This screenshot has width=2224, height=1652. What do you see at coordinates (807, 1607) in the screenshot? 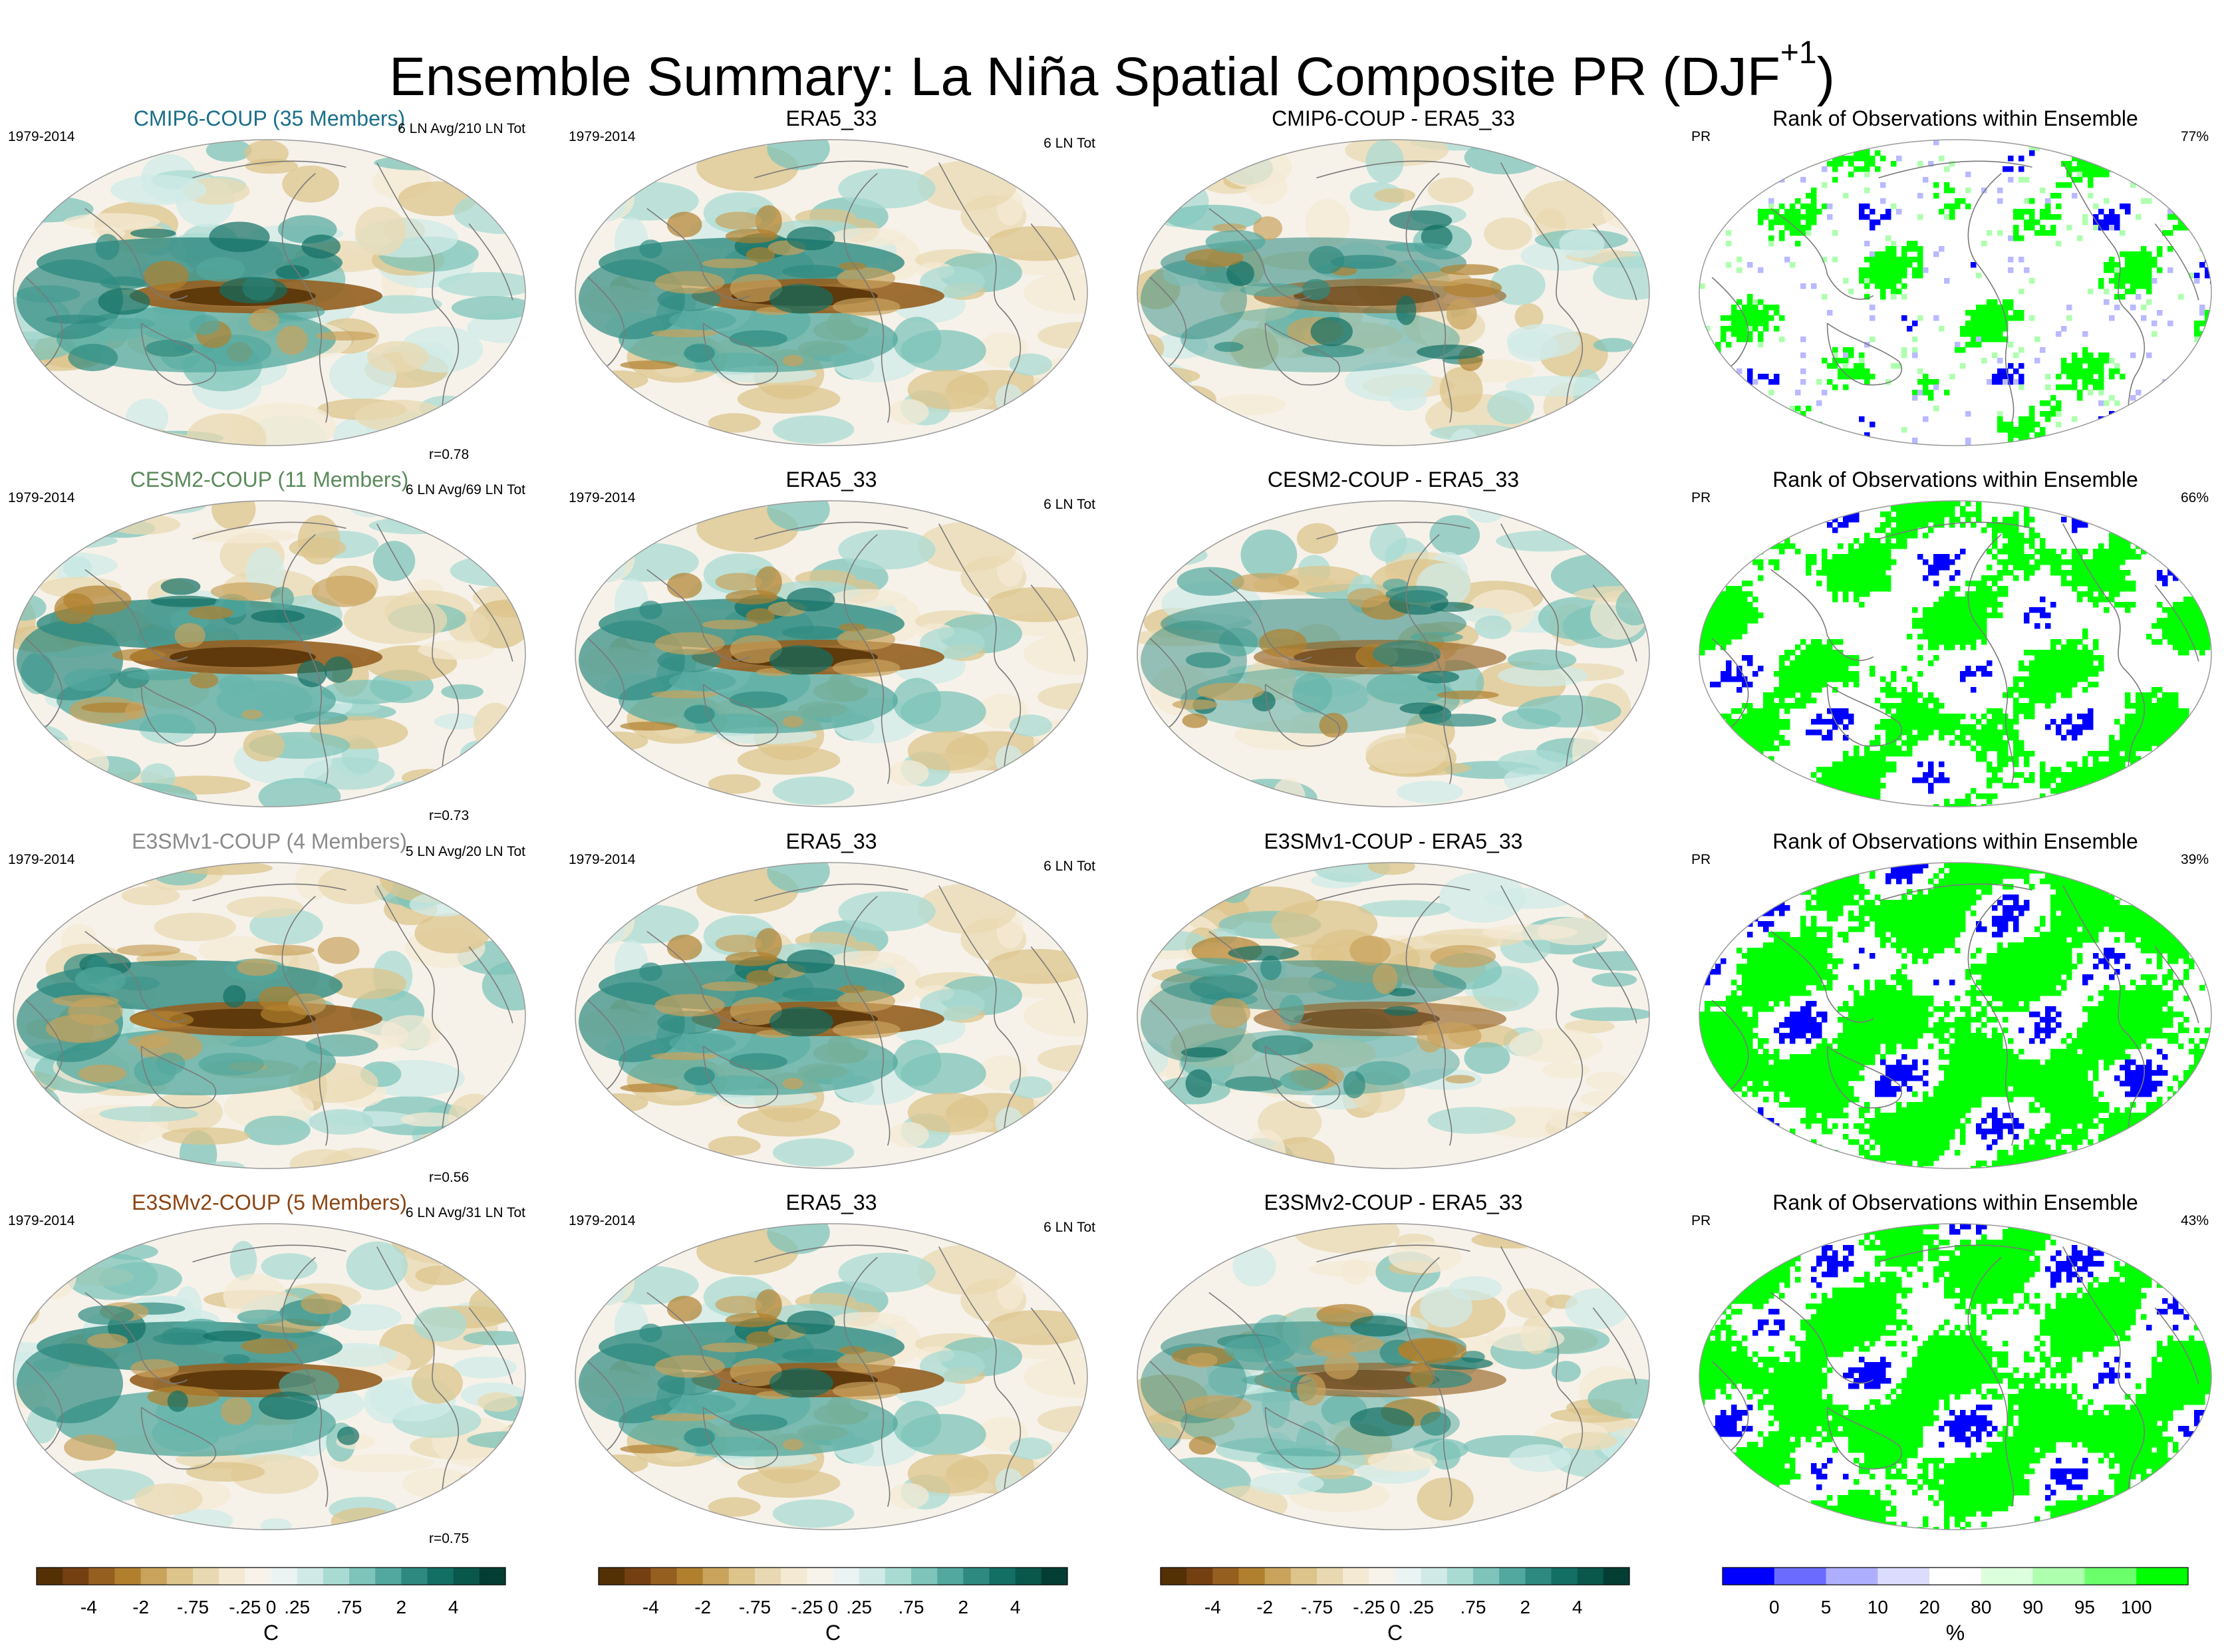
I see `colorbar-obs-tick-label: -.25` at bounding box center [807, 1607].